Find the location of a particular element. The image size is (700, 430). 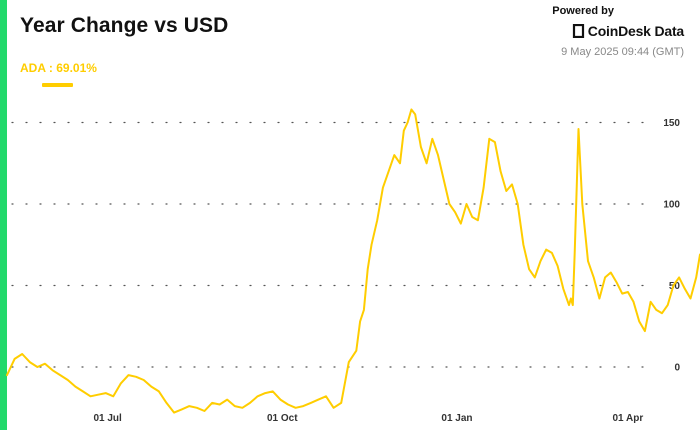

y-tick-label-0: 0 is located at coordinates (677, 368).